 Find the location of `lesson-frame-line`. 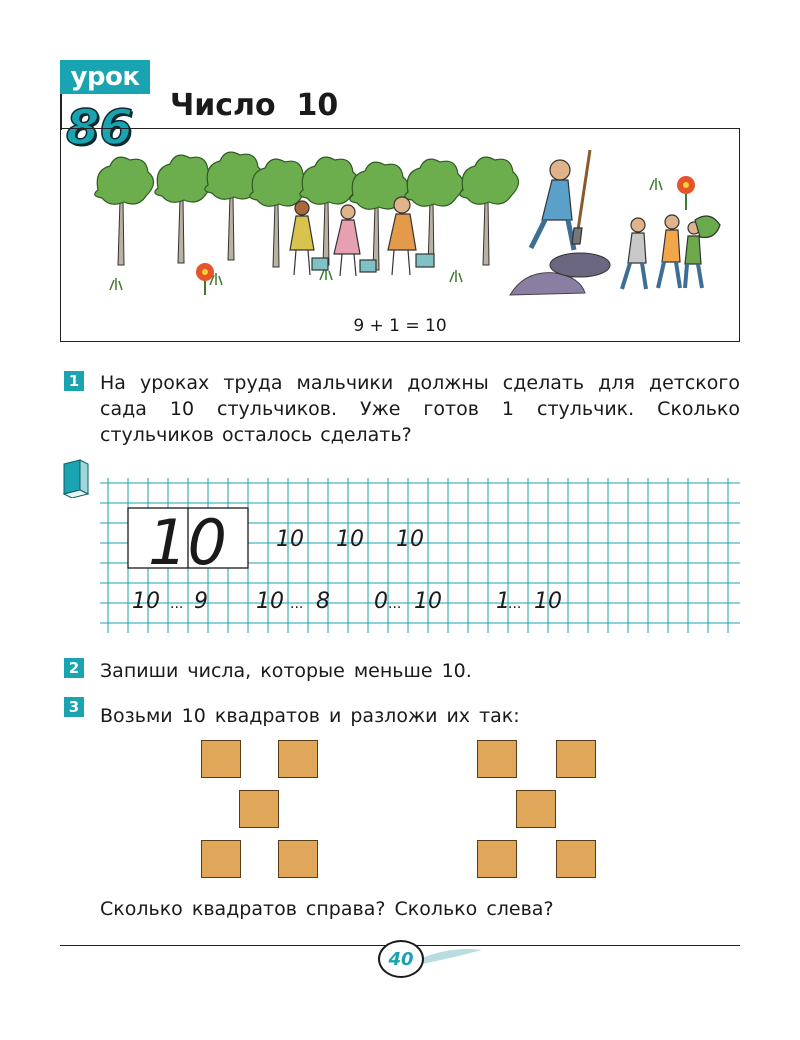

lesson-frame-line is located at coordinates (61, 112).